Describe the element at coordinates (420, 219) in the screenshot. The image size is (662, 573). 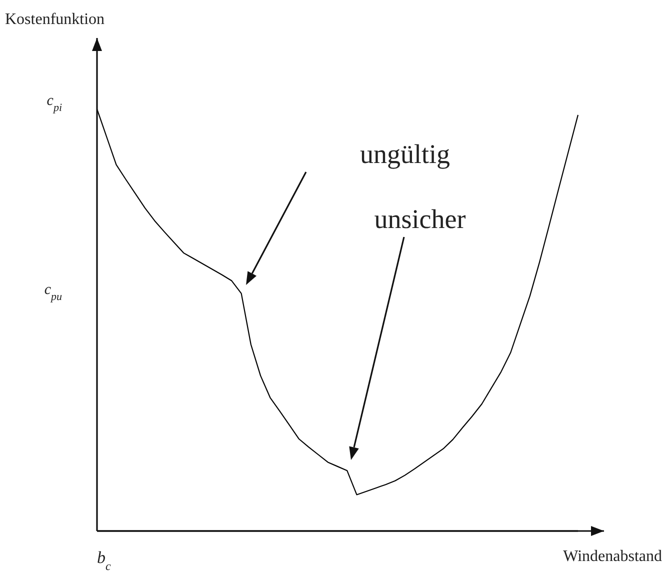
I see `annotation: unsicher` at that location.